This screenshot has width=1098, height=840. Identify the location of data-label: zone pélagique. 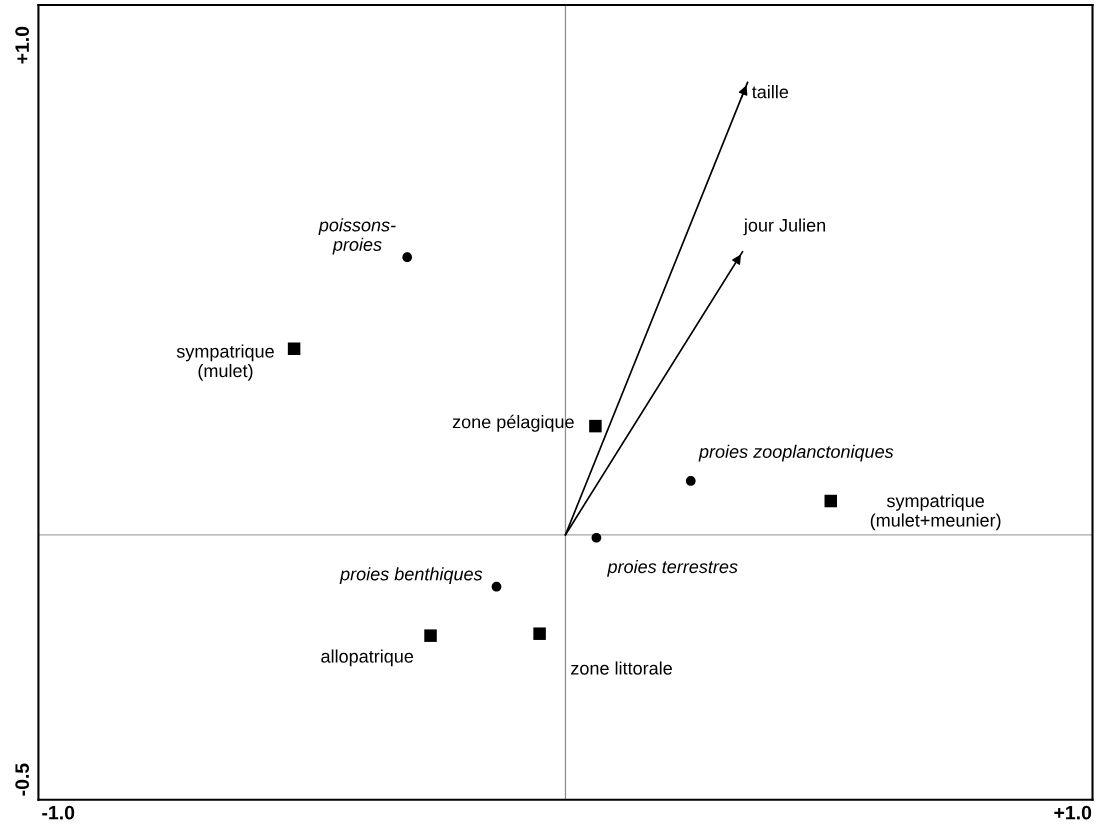
(513, 423).